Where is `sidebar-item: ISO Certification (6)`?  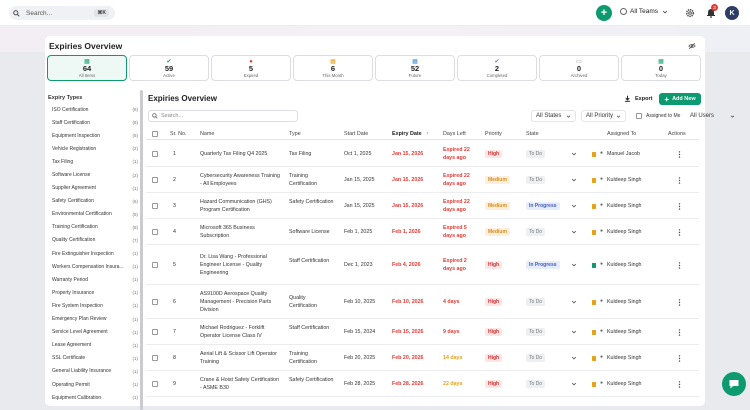 sidebar-item: ISO Certification (6) is located at coordinates (94, 109).